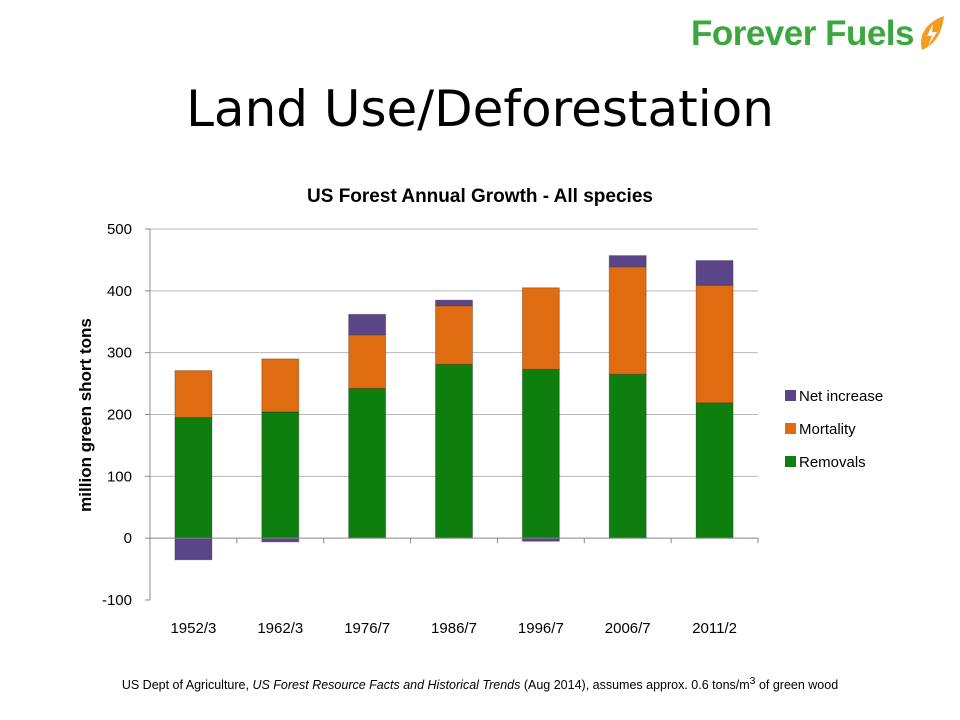 The image size is (960, 720). What do you see at coordinates (119, 291) in the screenshot?
I see `y-tick-label: 400` at bounding box center [119, 291].